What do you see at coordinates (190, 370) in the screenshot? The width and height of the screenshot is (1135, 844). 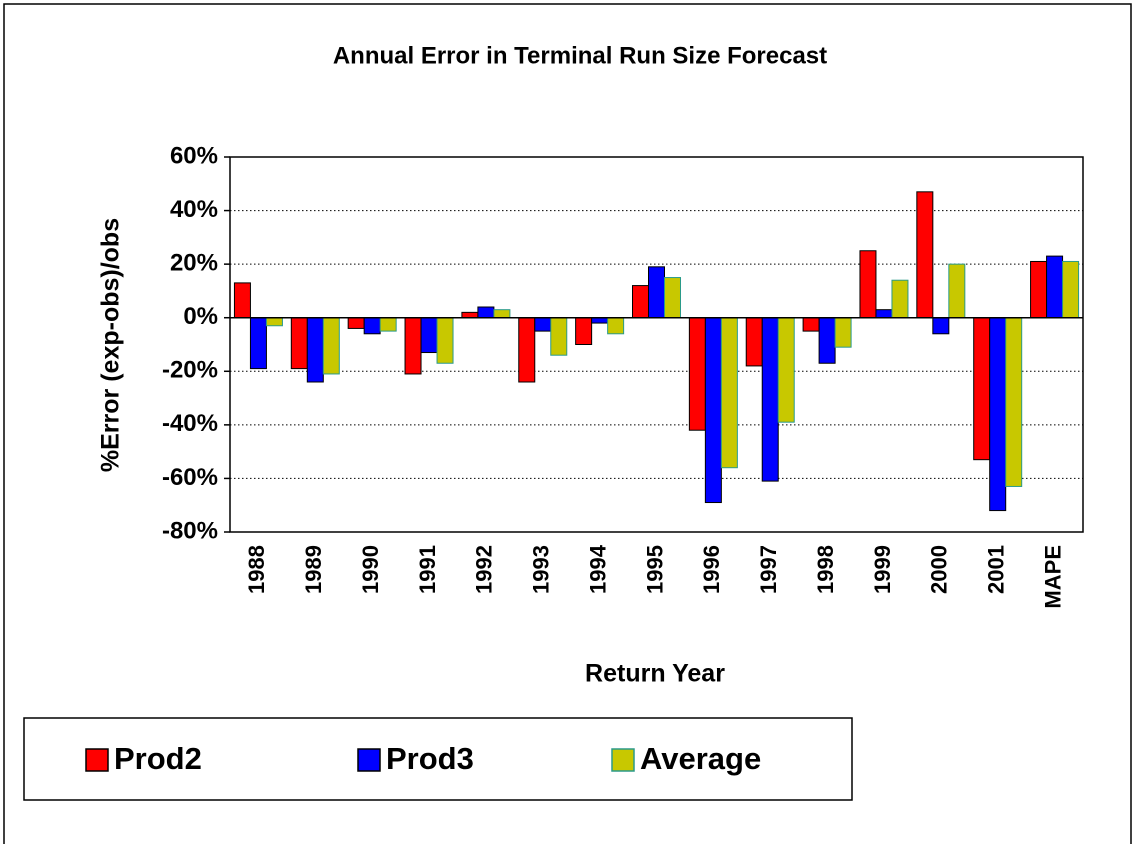 I see `y-tick-label: -20%` at bounding box center [190, 370].